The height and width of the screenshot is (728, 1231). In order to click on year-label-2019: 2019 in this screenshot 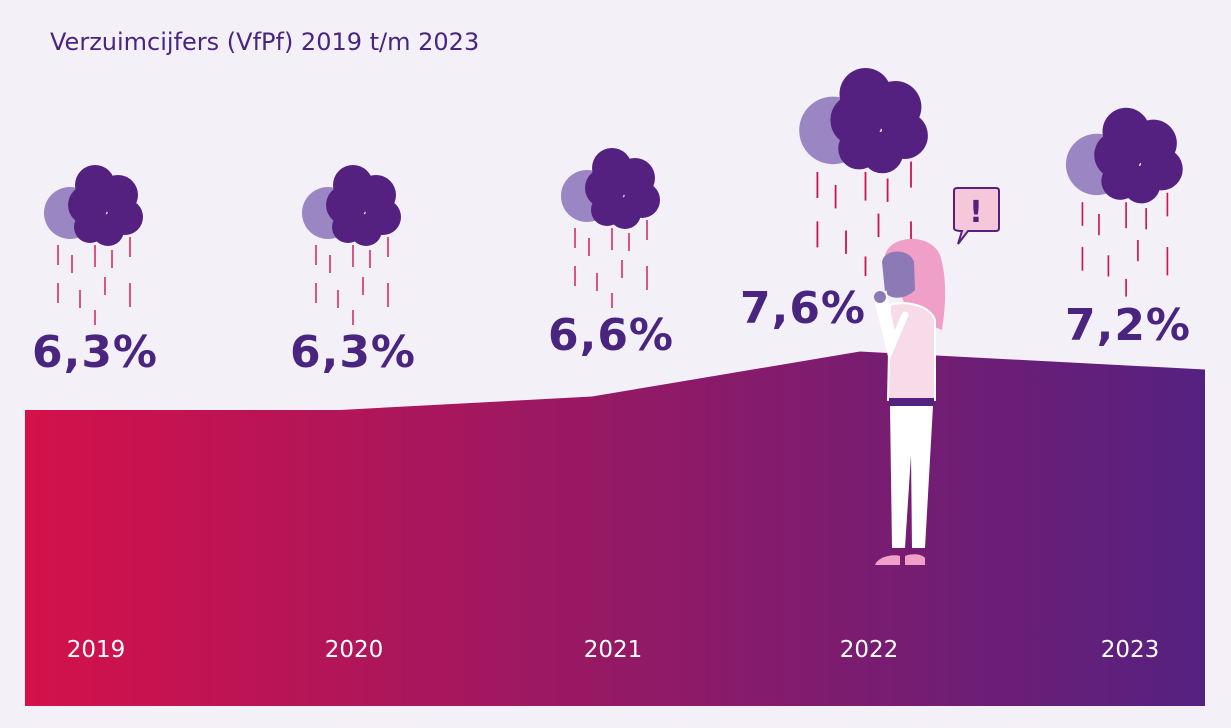, I will do `click(96, 650)`.